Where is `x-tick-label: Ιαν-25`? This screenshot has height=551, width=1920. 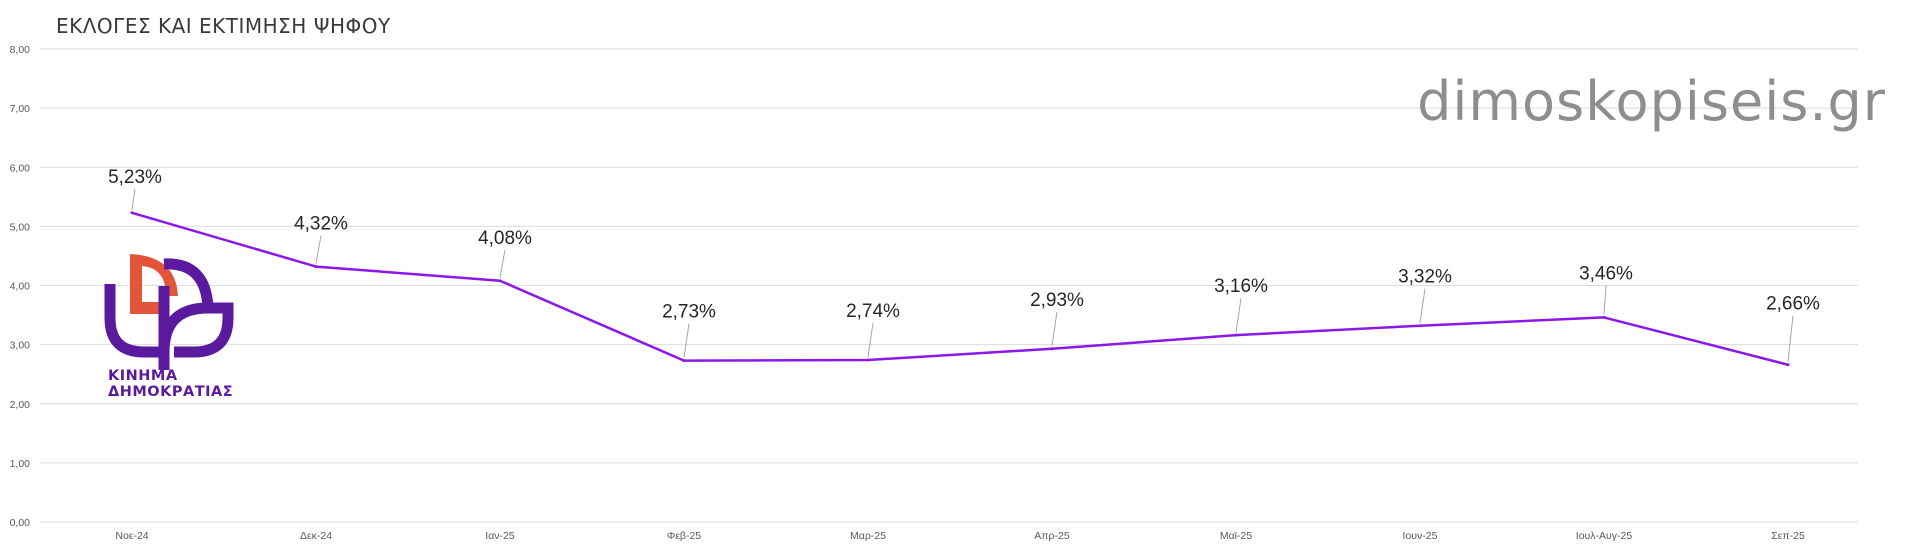 x-tick-label: Ιαν-25 is located at coordinates (500, 536).